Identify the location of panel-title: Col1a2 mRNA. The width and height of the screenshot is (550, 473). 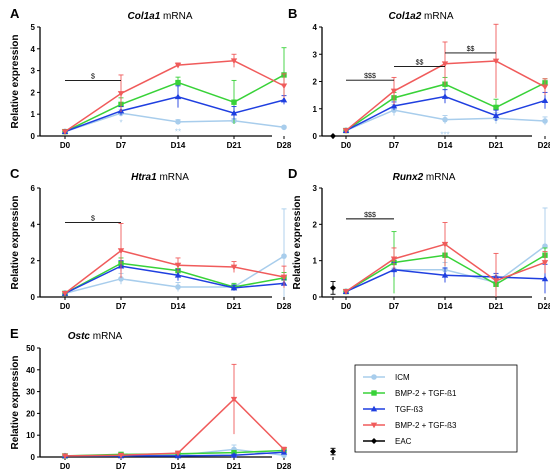
(420, 16).